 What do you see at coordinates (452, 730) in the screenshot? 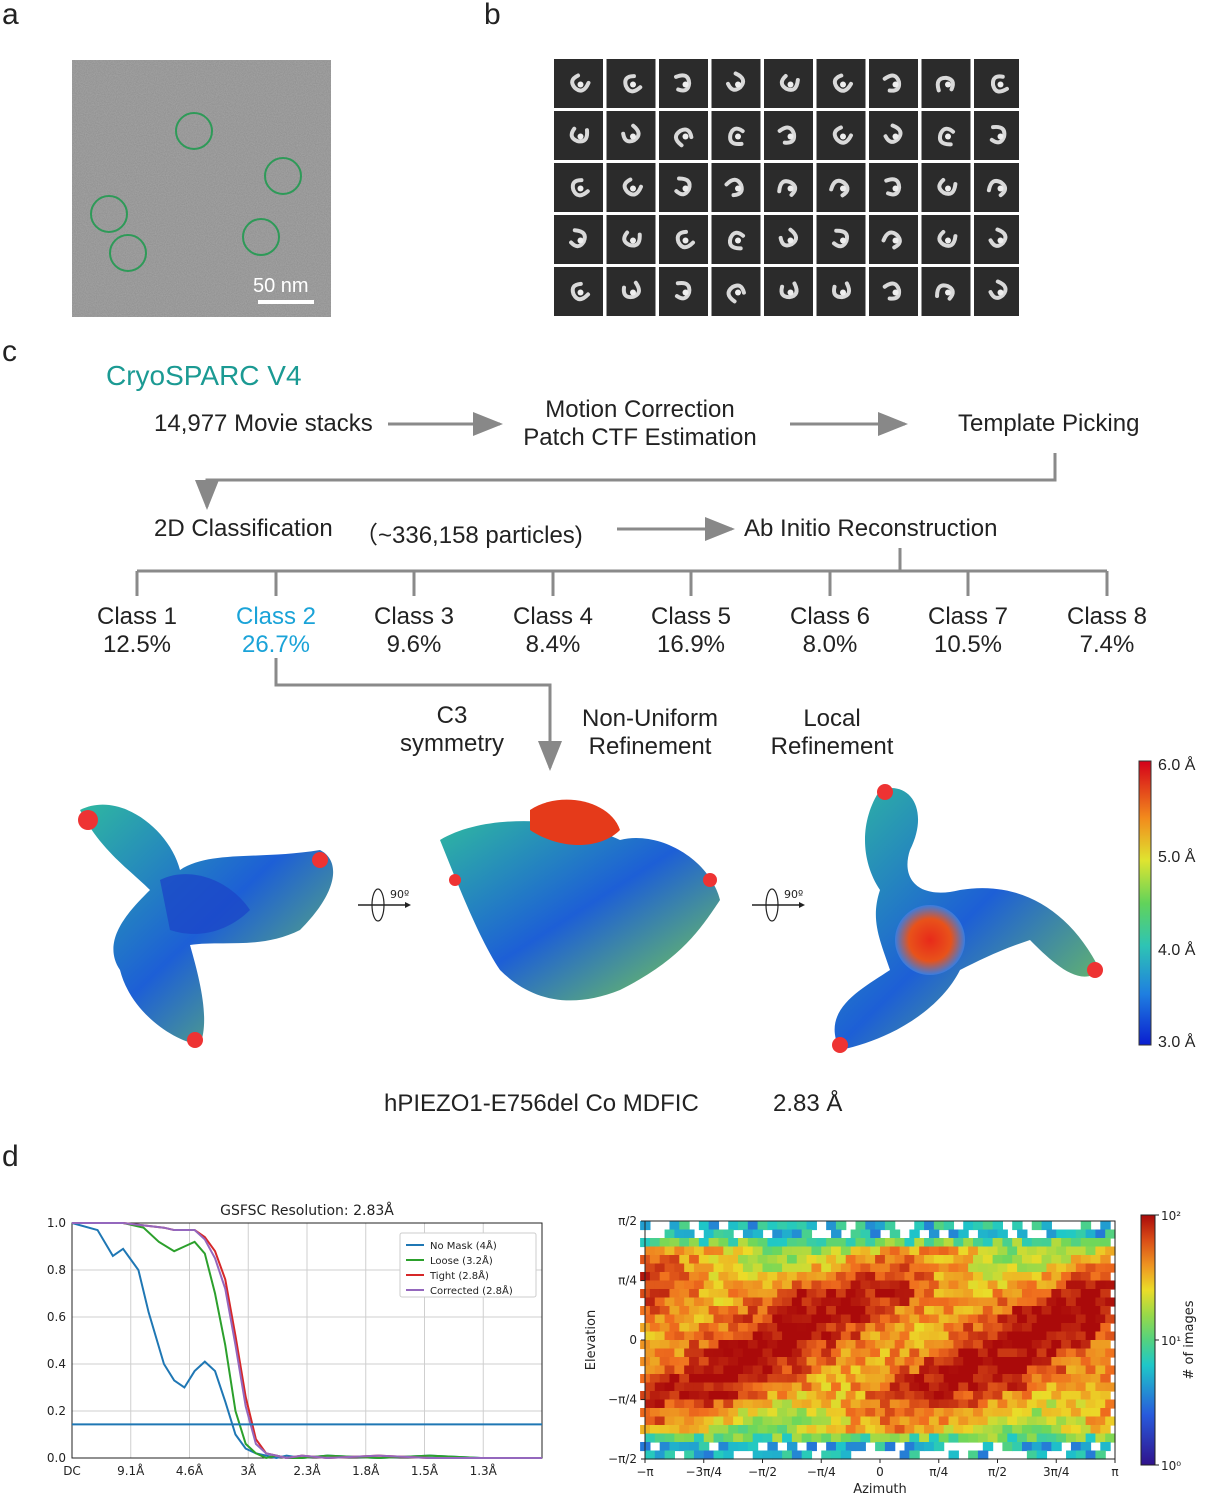
I see `c3-symmetry-label: C3 symmetry` at bounding box center [452, 730].